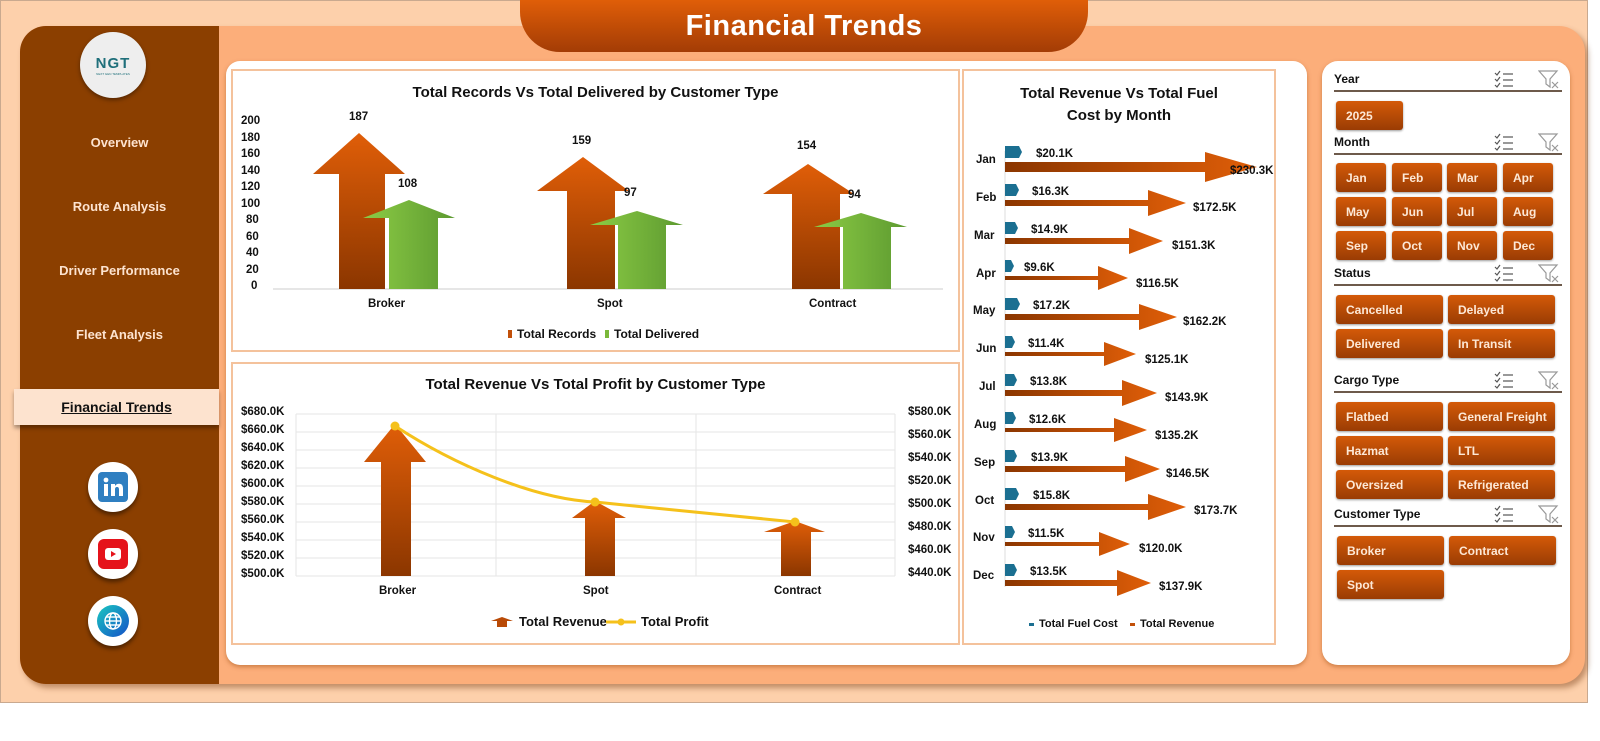  I want to click on status-cancelled-button: Cancelled, so click(1389, 309).